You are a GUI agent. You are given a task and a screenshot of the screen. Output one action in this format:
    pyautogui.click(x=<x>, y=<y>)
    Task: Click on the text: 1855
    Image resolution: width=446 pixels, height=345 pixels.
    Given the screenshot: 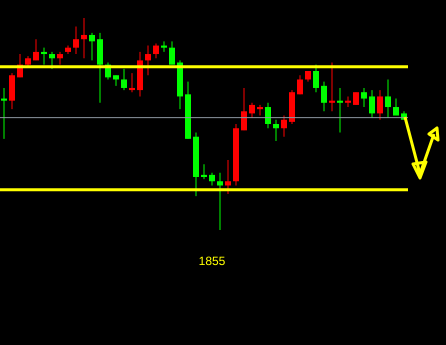 What is the action you would take?
    pyautogui.click(x=212, y=261)
    